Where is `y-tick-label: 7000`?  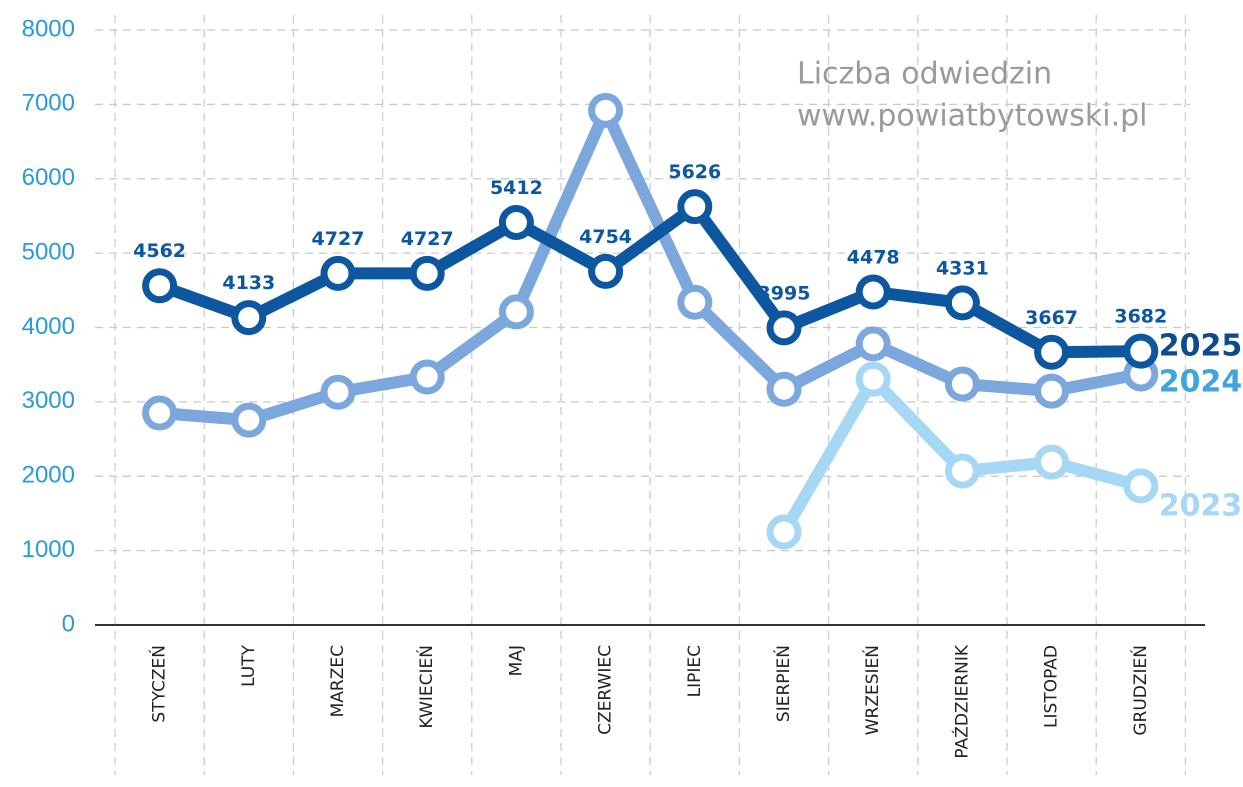
y-tick-label: 7000 is located at coordinates (48, 103).